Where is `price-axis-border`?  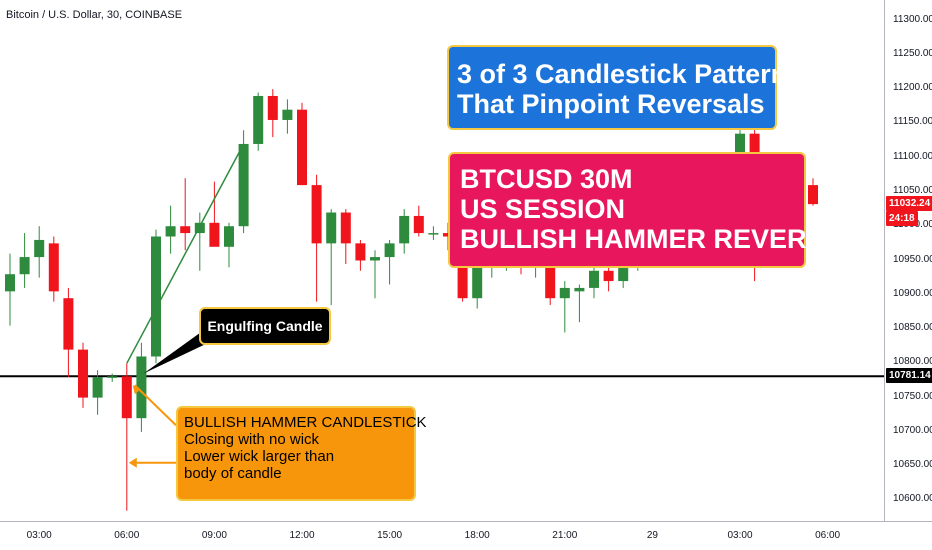 price-axis-border is located at coordinates (884, 260).